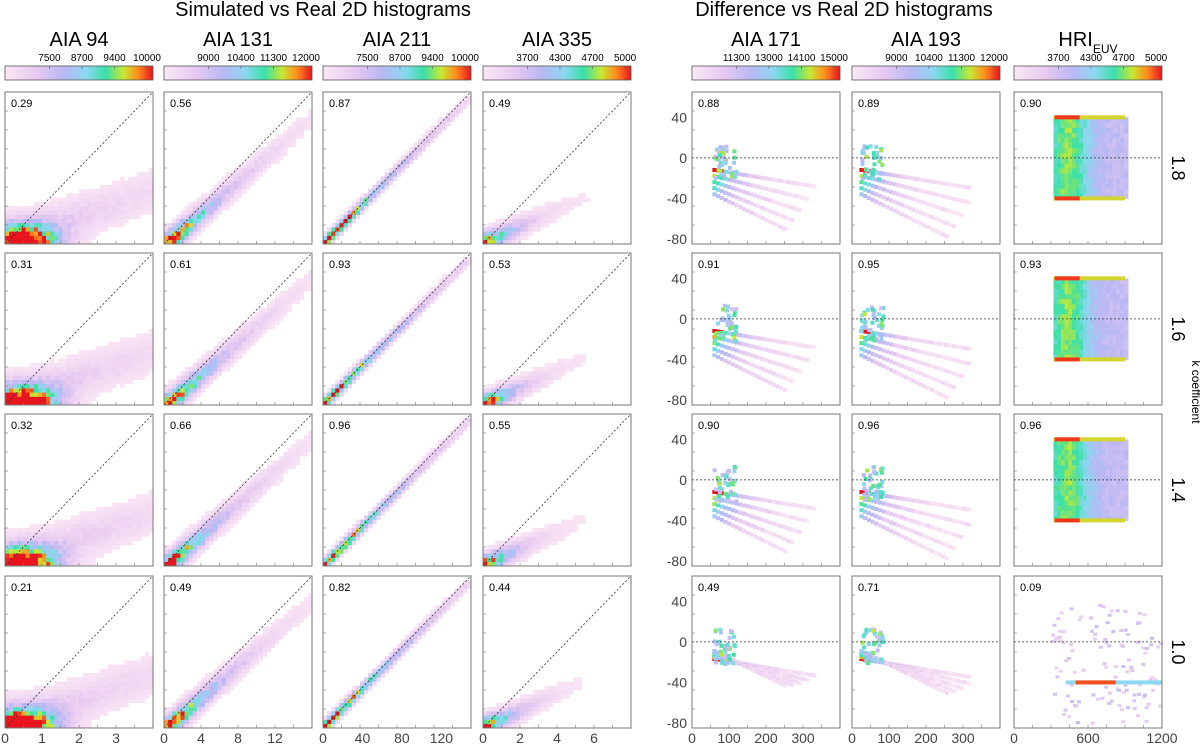  What do you see at coordinates (677, 682) in the screenshot?
I see `y-tick-label: -40` at bounding box center [677, 682].